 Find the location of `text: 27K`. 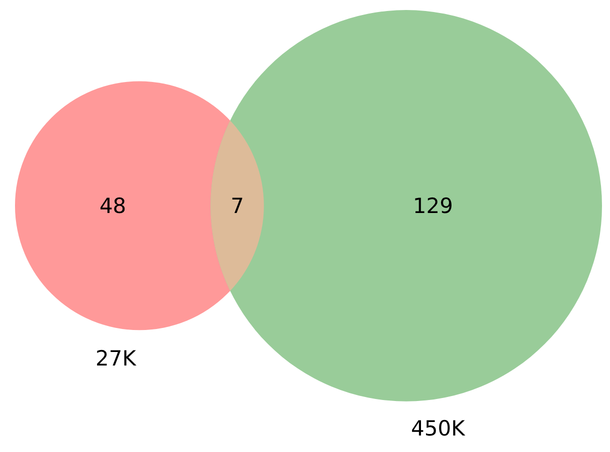

text: 27K is located at coordinates (117, 358).